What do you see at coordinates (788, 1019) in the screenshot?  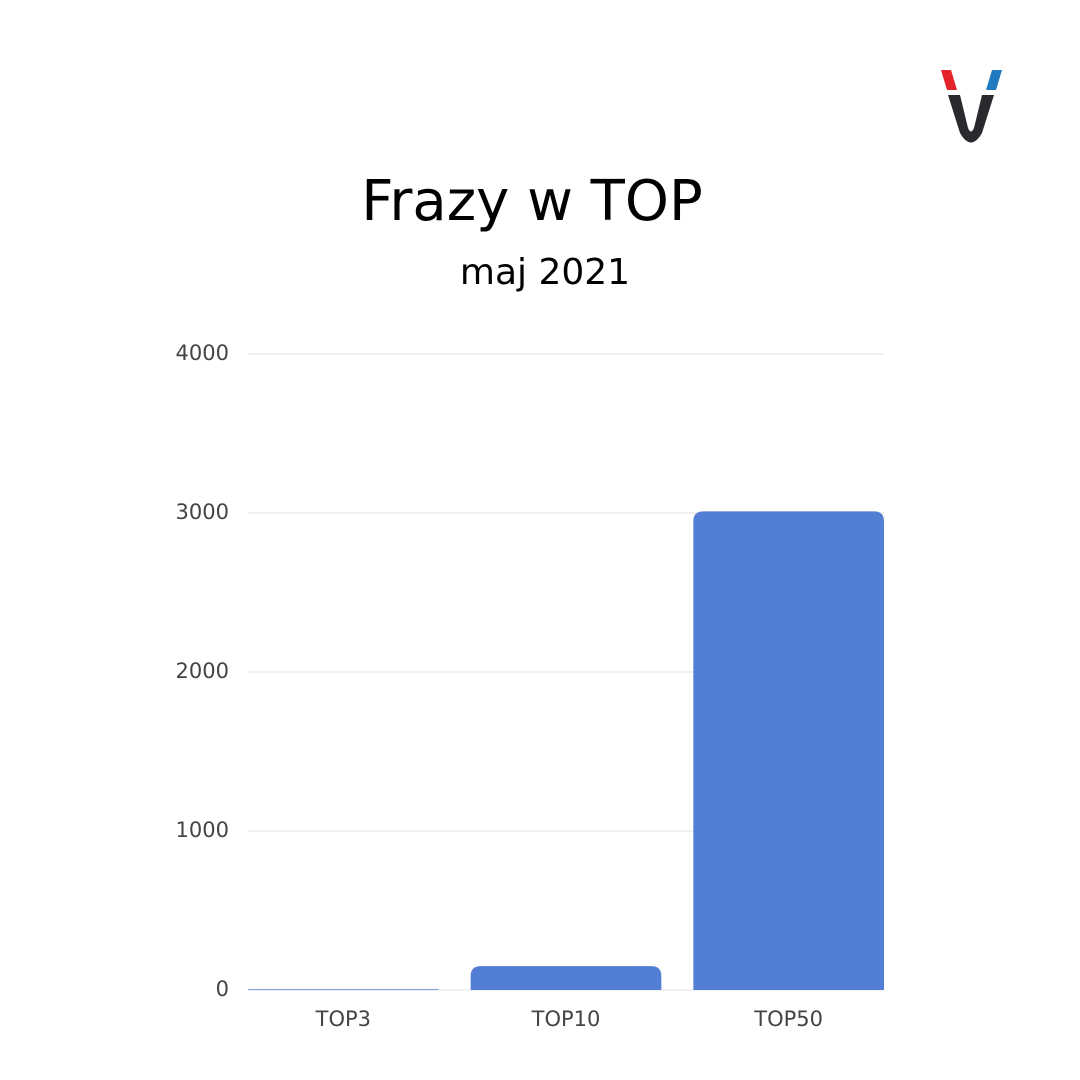 I see `x-tick-label: TOP50` at bounding box center [788, 1019].